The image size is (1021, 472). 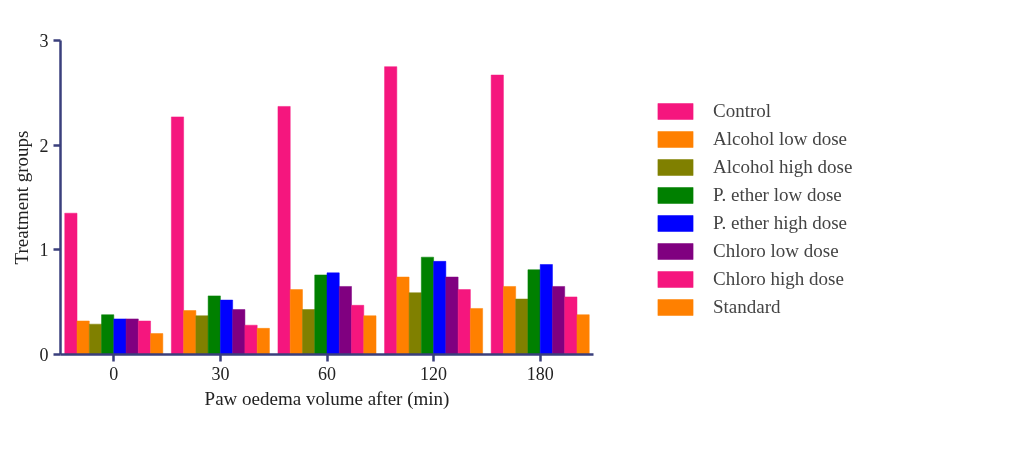 I want to click on legend-label: Alcohol low dose, so click(x=780, y=139).